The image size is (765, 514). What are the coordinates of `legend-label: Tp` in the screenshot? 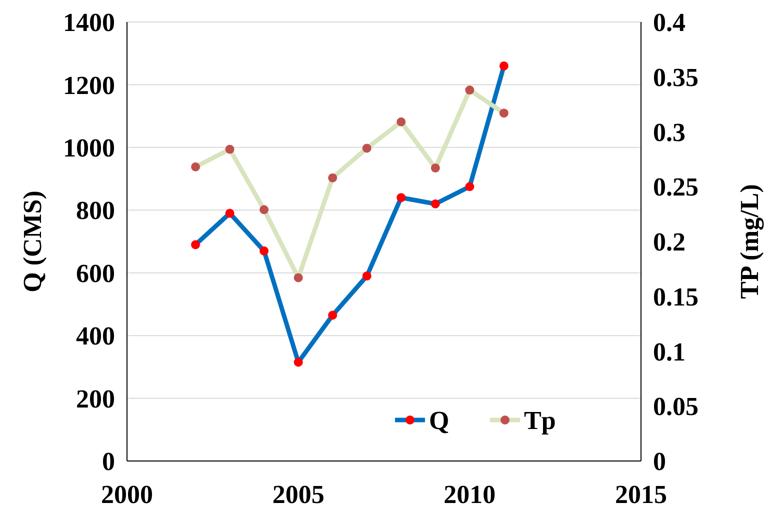 It's located at (540, 421).